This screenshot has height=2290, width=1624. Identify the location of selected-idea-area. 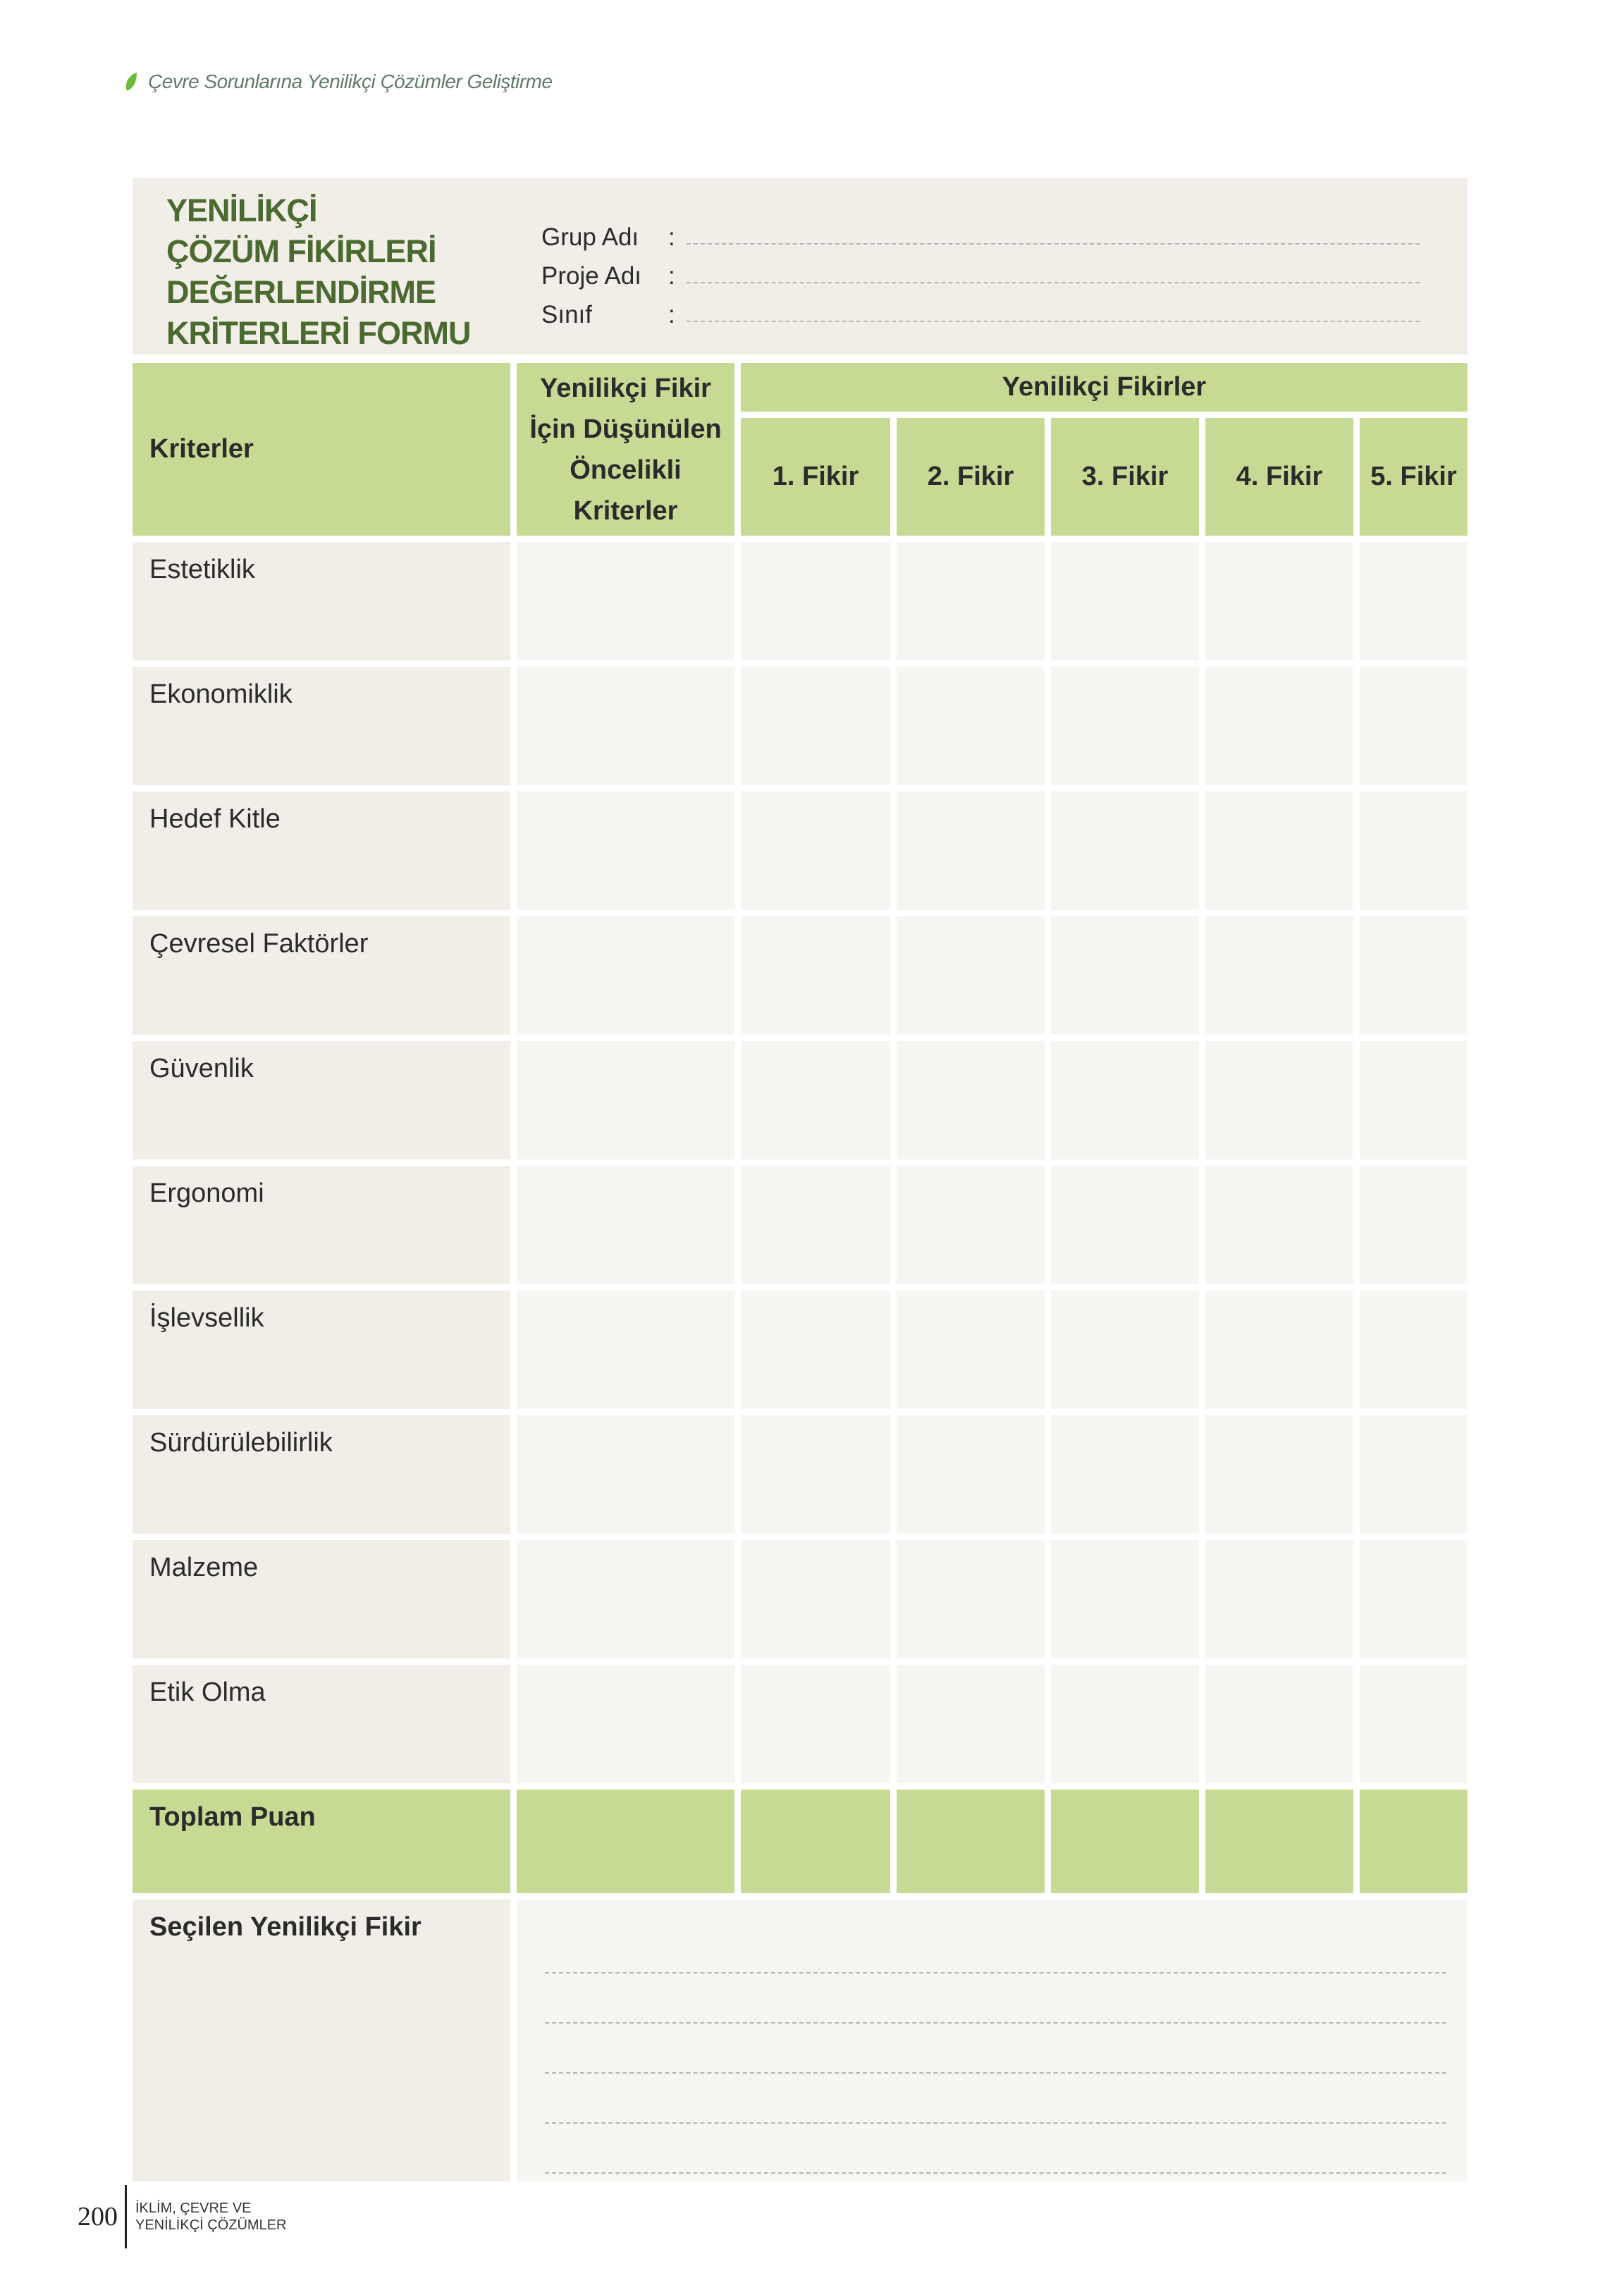
(993, 2041).